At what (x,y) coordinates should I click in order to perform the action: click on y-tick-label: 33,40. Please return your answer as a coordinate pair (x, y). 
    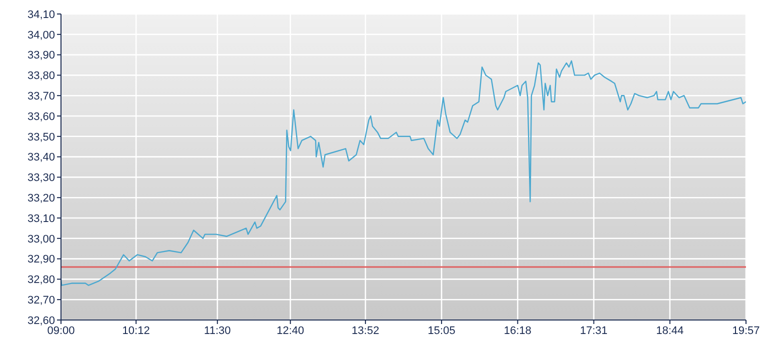
    Looking at the image, I should click on (41, 158).